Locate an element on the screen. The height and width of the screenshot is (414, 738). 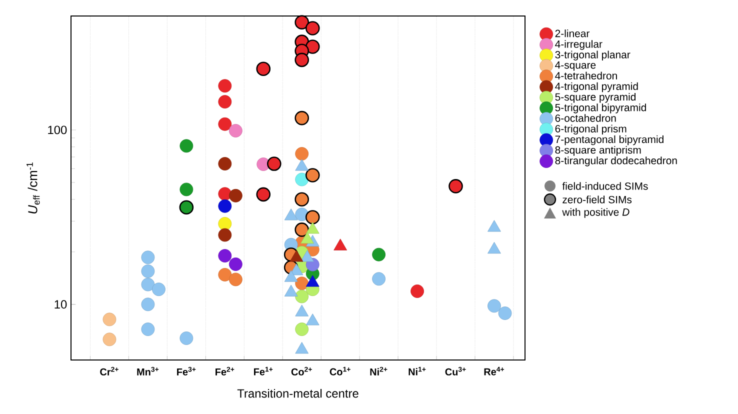
legend-label: 5-trigonal bipyramid is located at coordinates (600, 109).